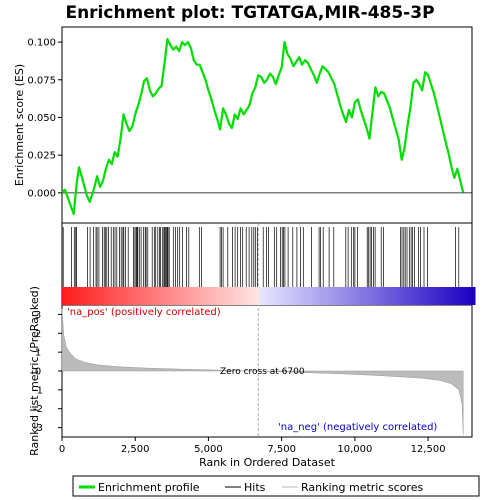  I want to click on legend-box, so click(276, 486).